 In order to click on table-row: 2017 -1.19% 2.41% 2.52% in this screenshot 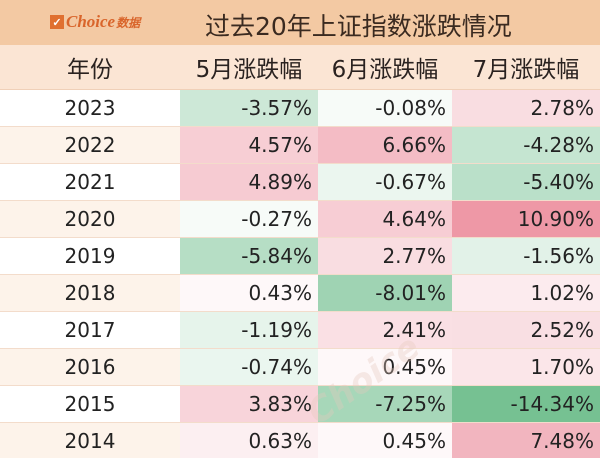, I will do `click(300, 330)`.